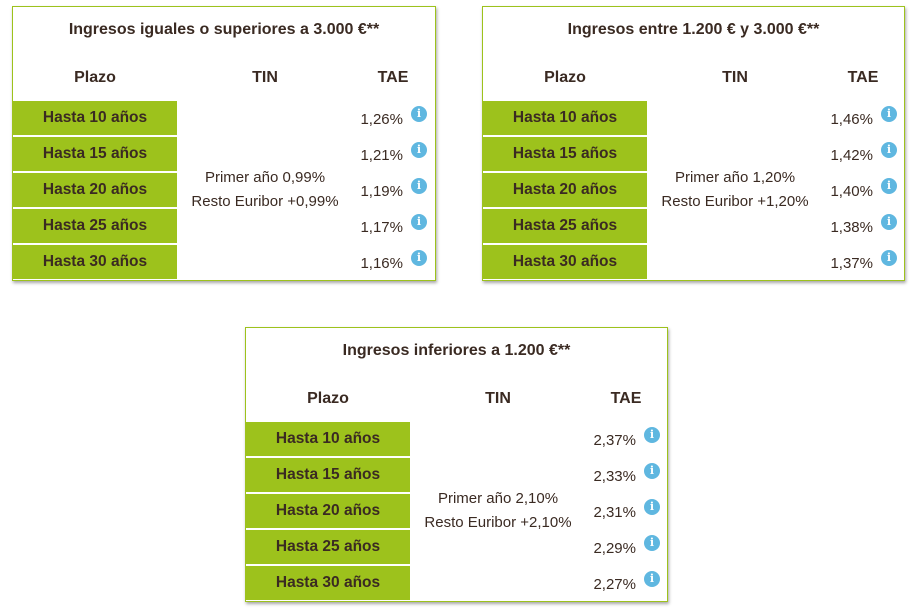 Image resolution: width=918 pixels, height=613 pixels. I want to click on tin-first-year: Primer año 1,20%, so click(735, 177).